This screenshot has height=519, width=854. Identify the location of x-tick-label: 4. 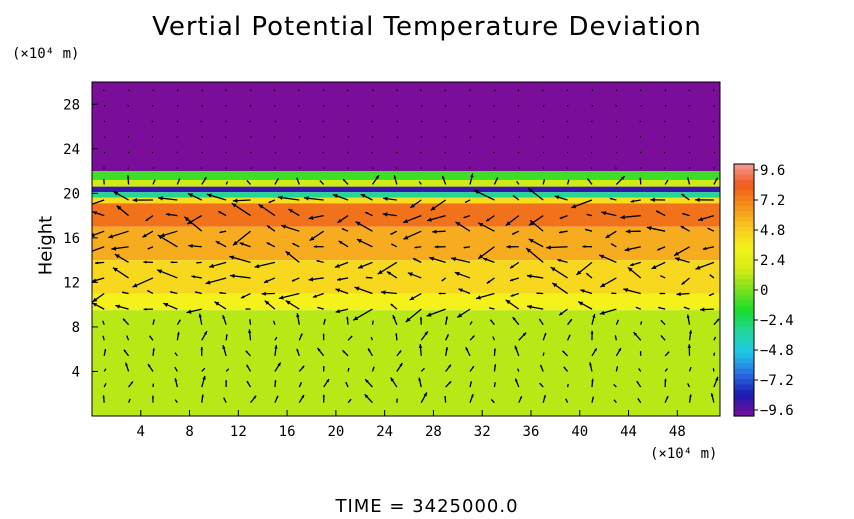
(141, 432).